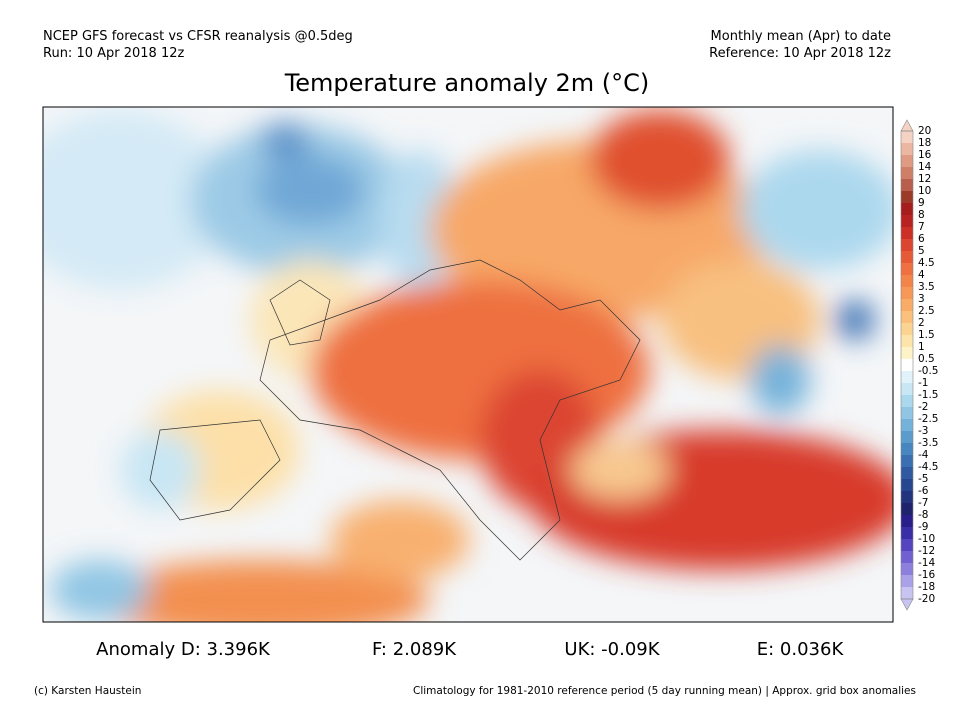 This screenshot has width=960, height=720. I want to click on header-text: Reference: 10 Apr 2018 12z, so click(800, 53).